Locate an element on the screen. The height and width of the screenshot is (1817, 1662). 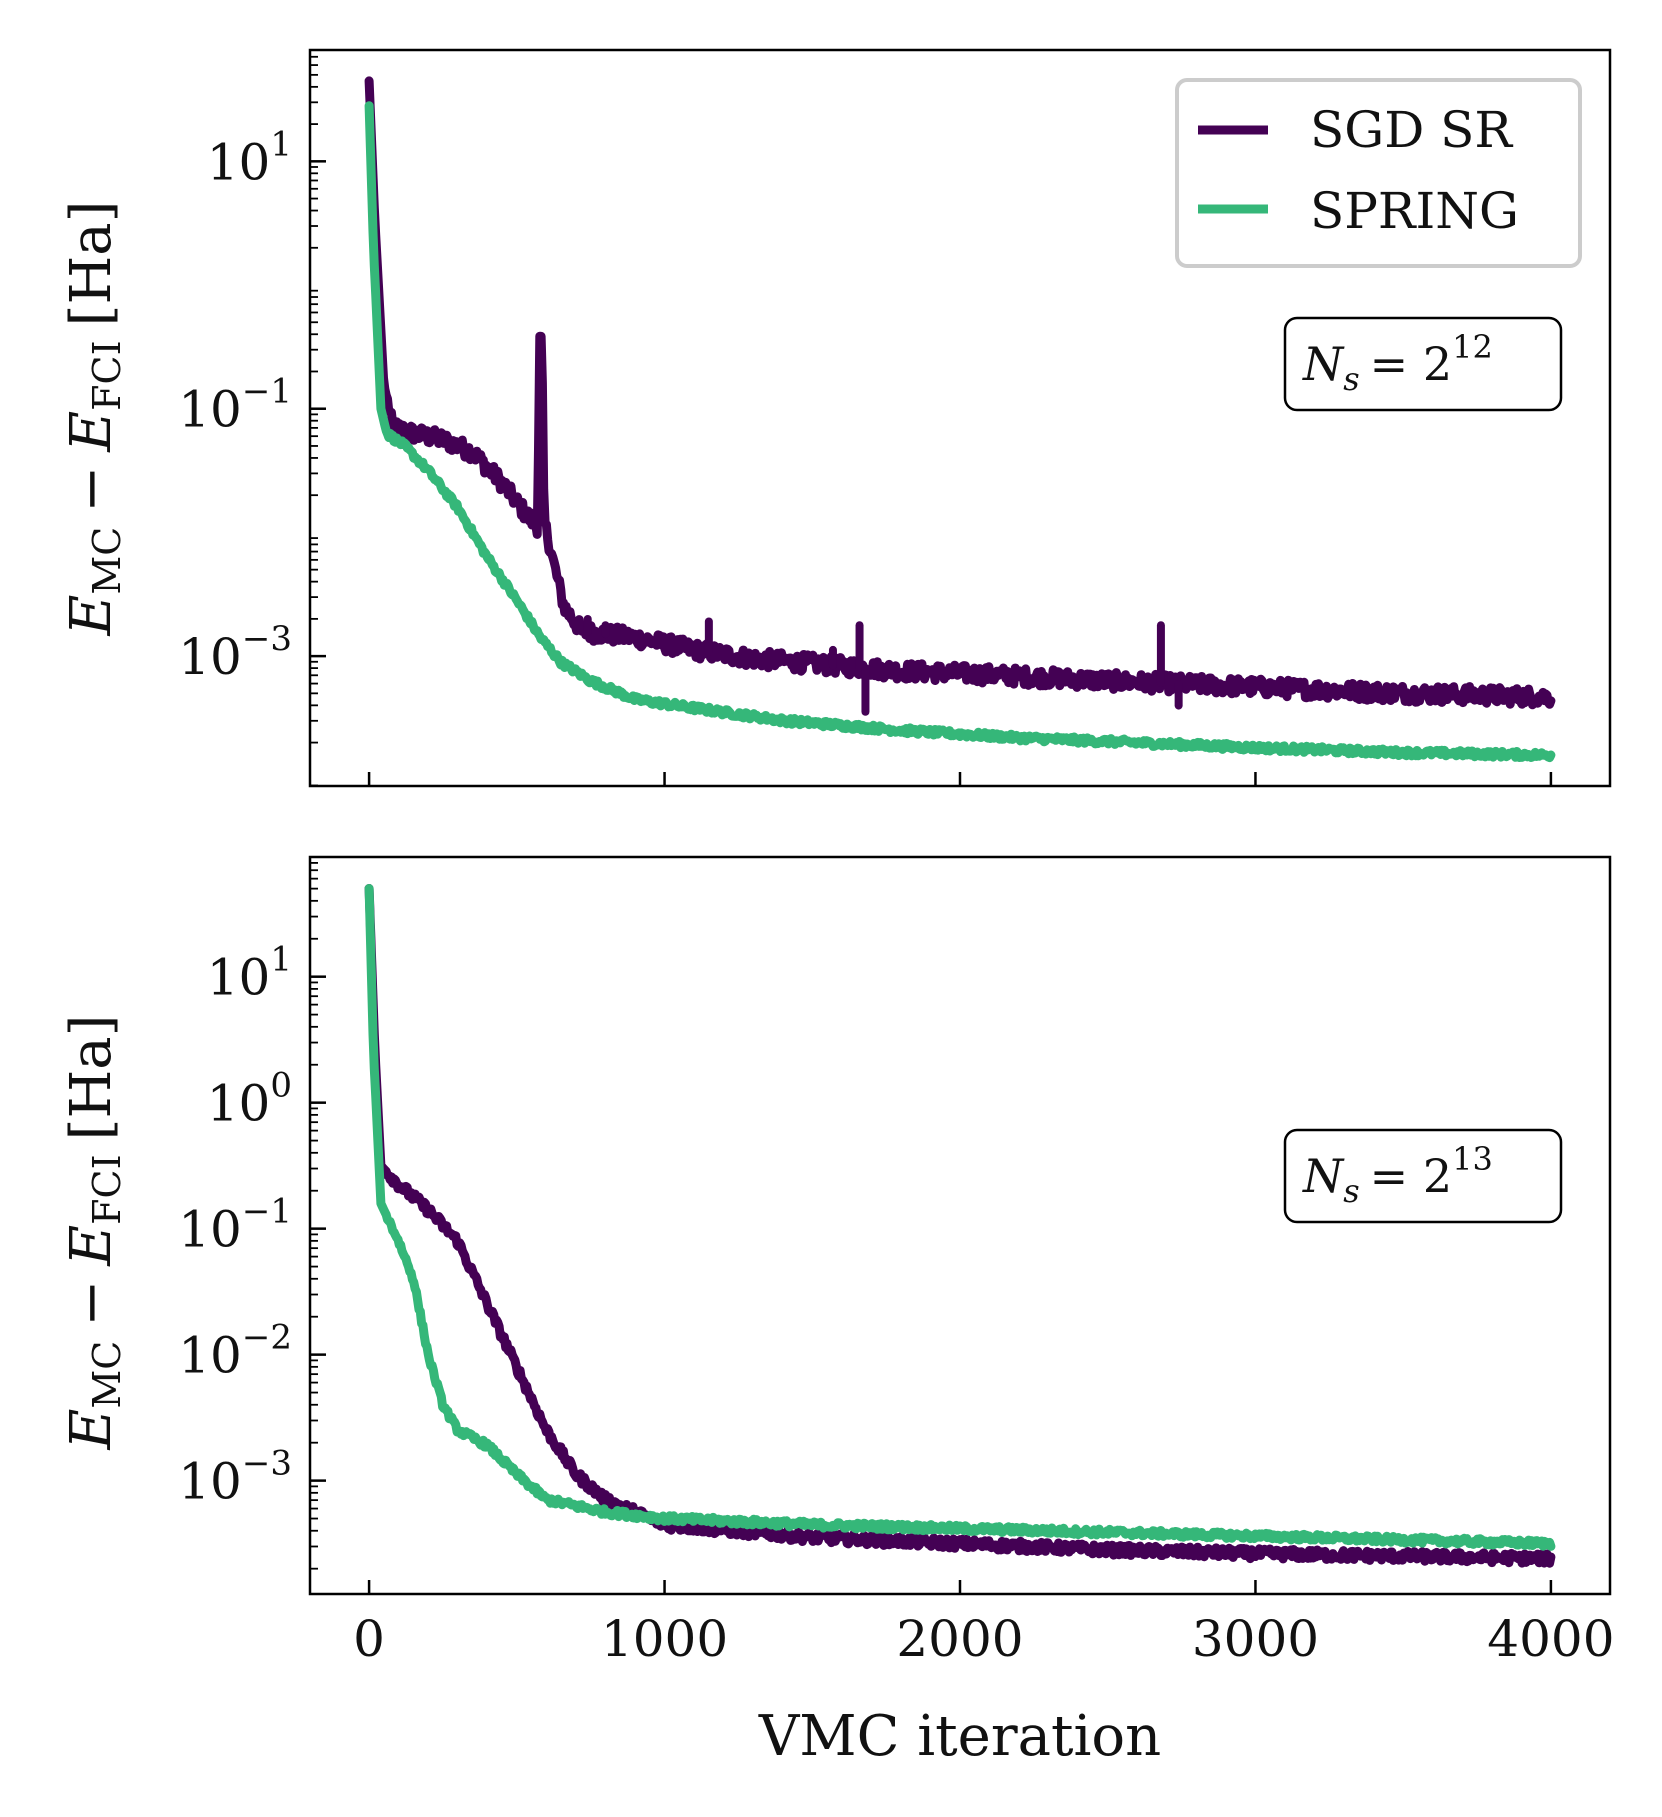
top-annotation-text: Ns = 212 is located at coordinates (1397, 363).